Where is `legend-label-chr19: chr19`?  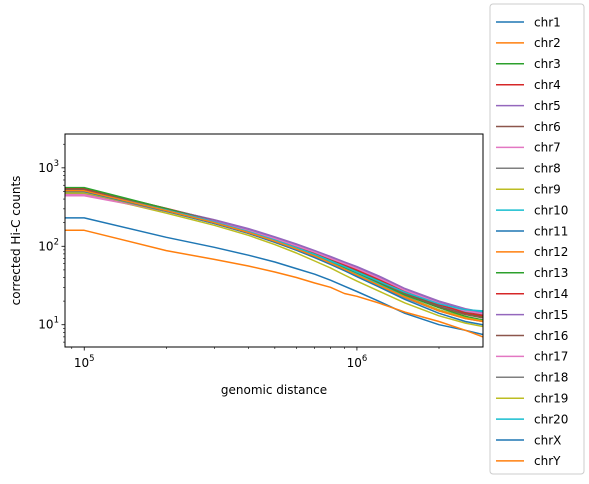
legend-label-chr19: chr19 is located at coordinates (551, 399).